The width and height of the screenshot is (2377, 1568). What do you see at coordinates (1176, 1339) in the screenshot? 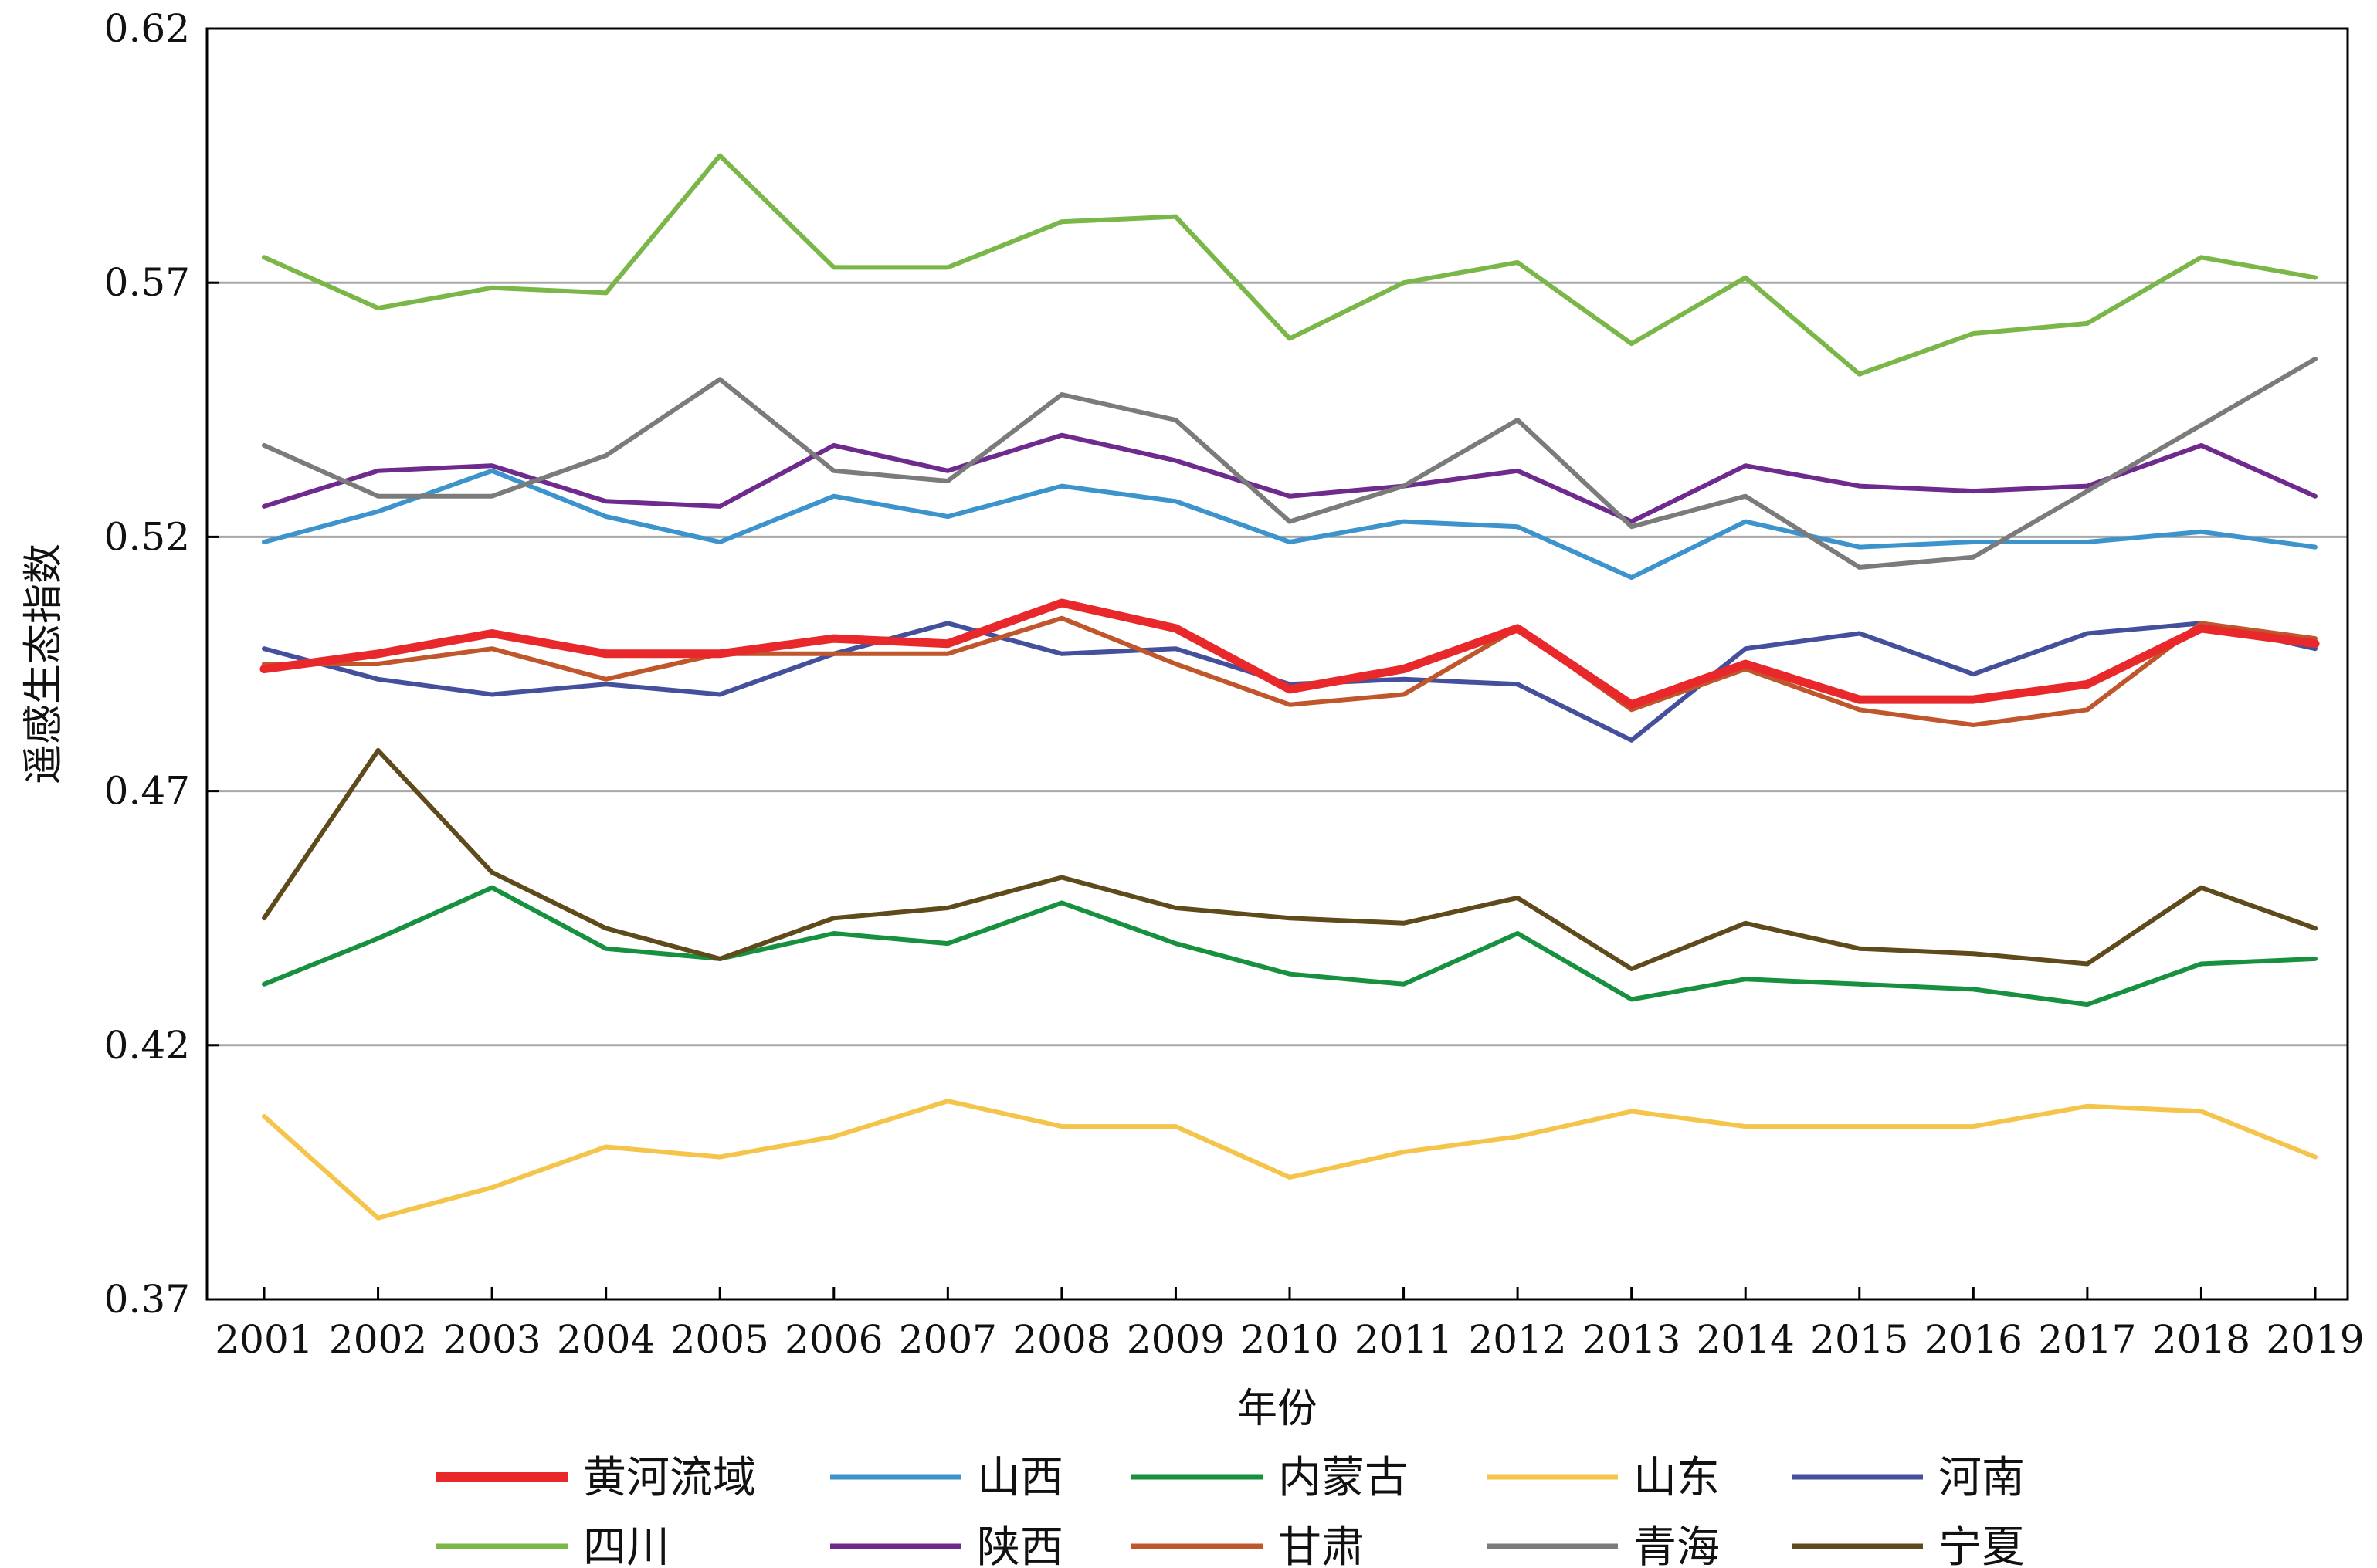
I see `x-tick-label: 2009` at bounding box center [1176, 1339].